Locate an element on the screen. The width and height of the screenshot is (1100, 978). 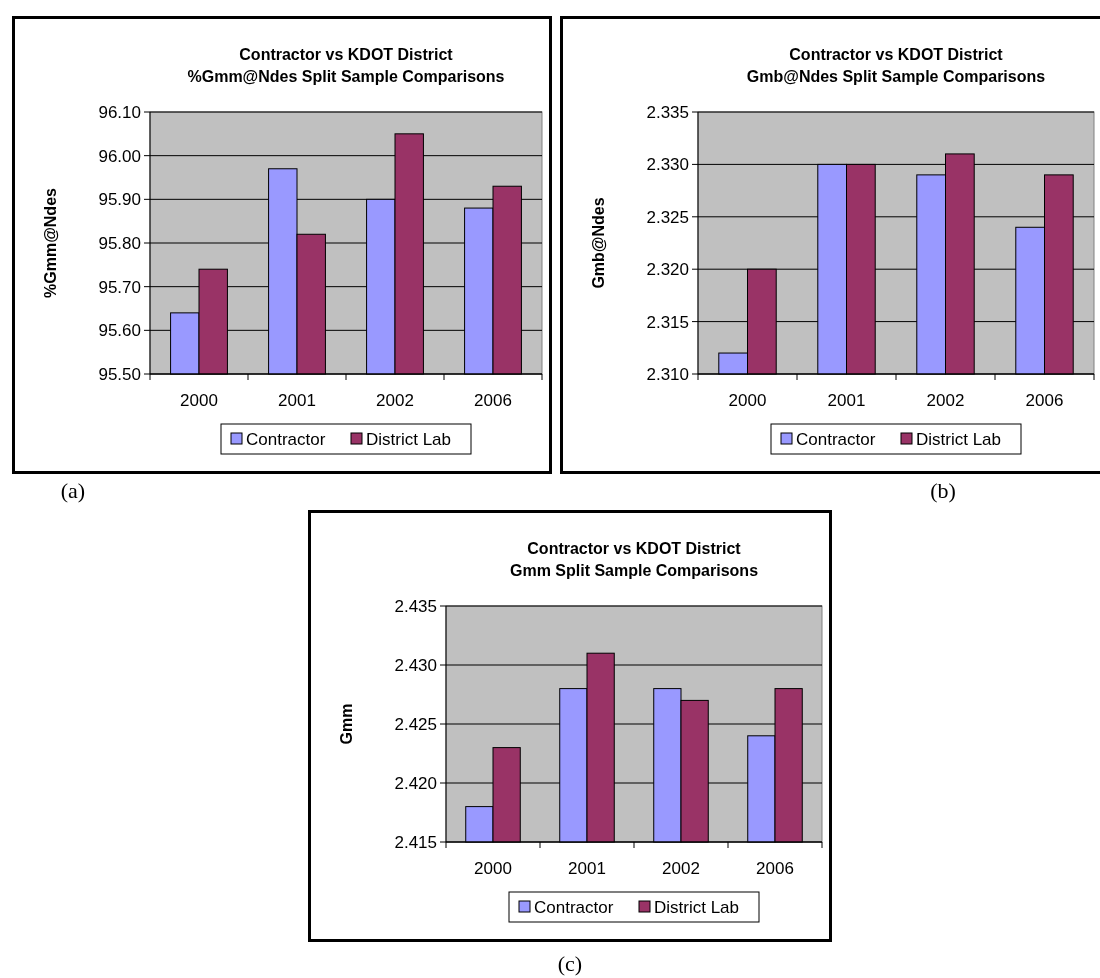
y-tick-label: 2.430 is located at coordinates (415, 665).